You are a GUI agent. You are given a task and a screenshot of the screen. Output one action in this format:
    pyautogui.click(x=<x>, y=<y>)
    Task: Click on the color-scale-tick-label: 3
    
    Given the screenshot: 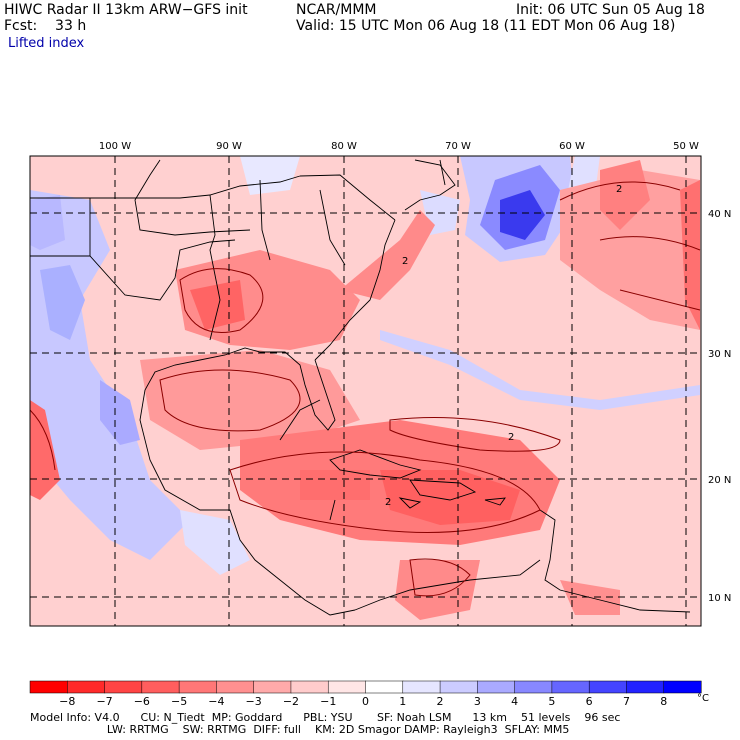 What is the action you would take?
    pyautogui.click(x=477, y=701)
    